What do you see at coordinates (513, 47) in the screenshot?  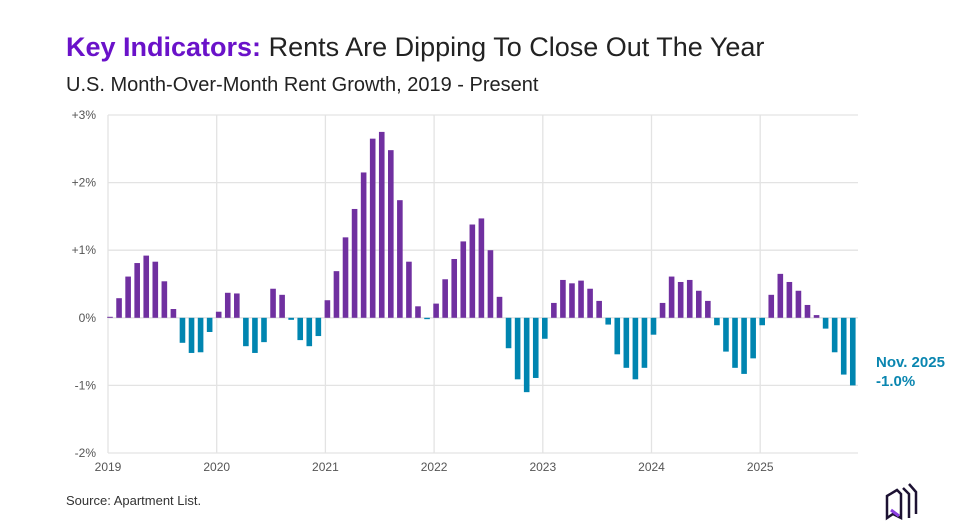 I see `title-text: Rents Are Dipping To Close Out The Year` at bounding box center [513, 47].